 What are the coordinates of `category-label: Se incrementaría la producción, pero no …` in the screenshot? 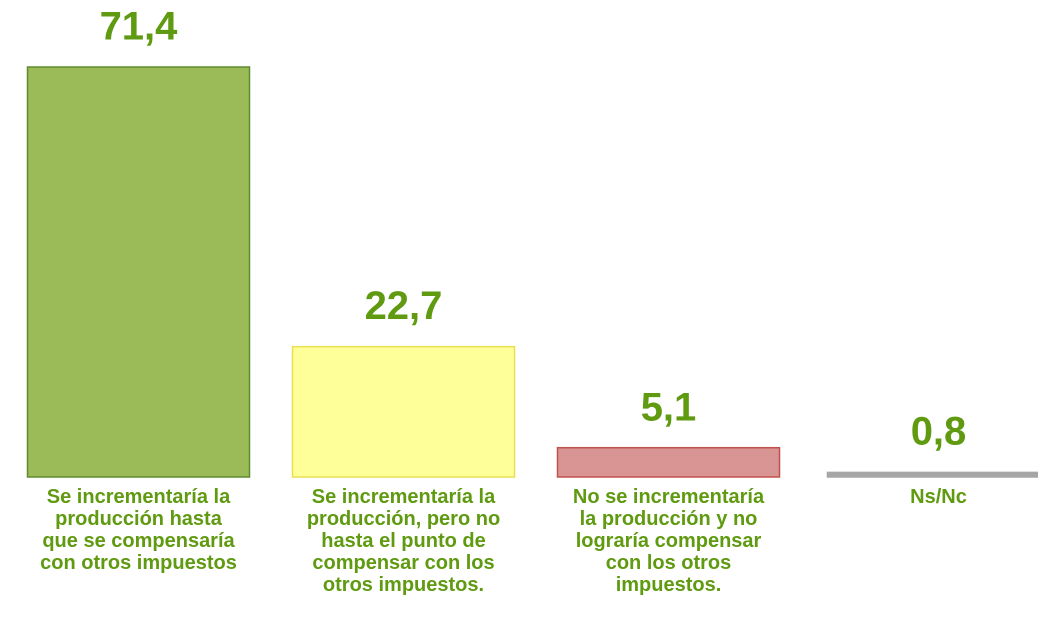 It's located at (403, 541).